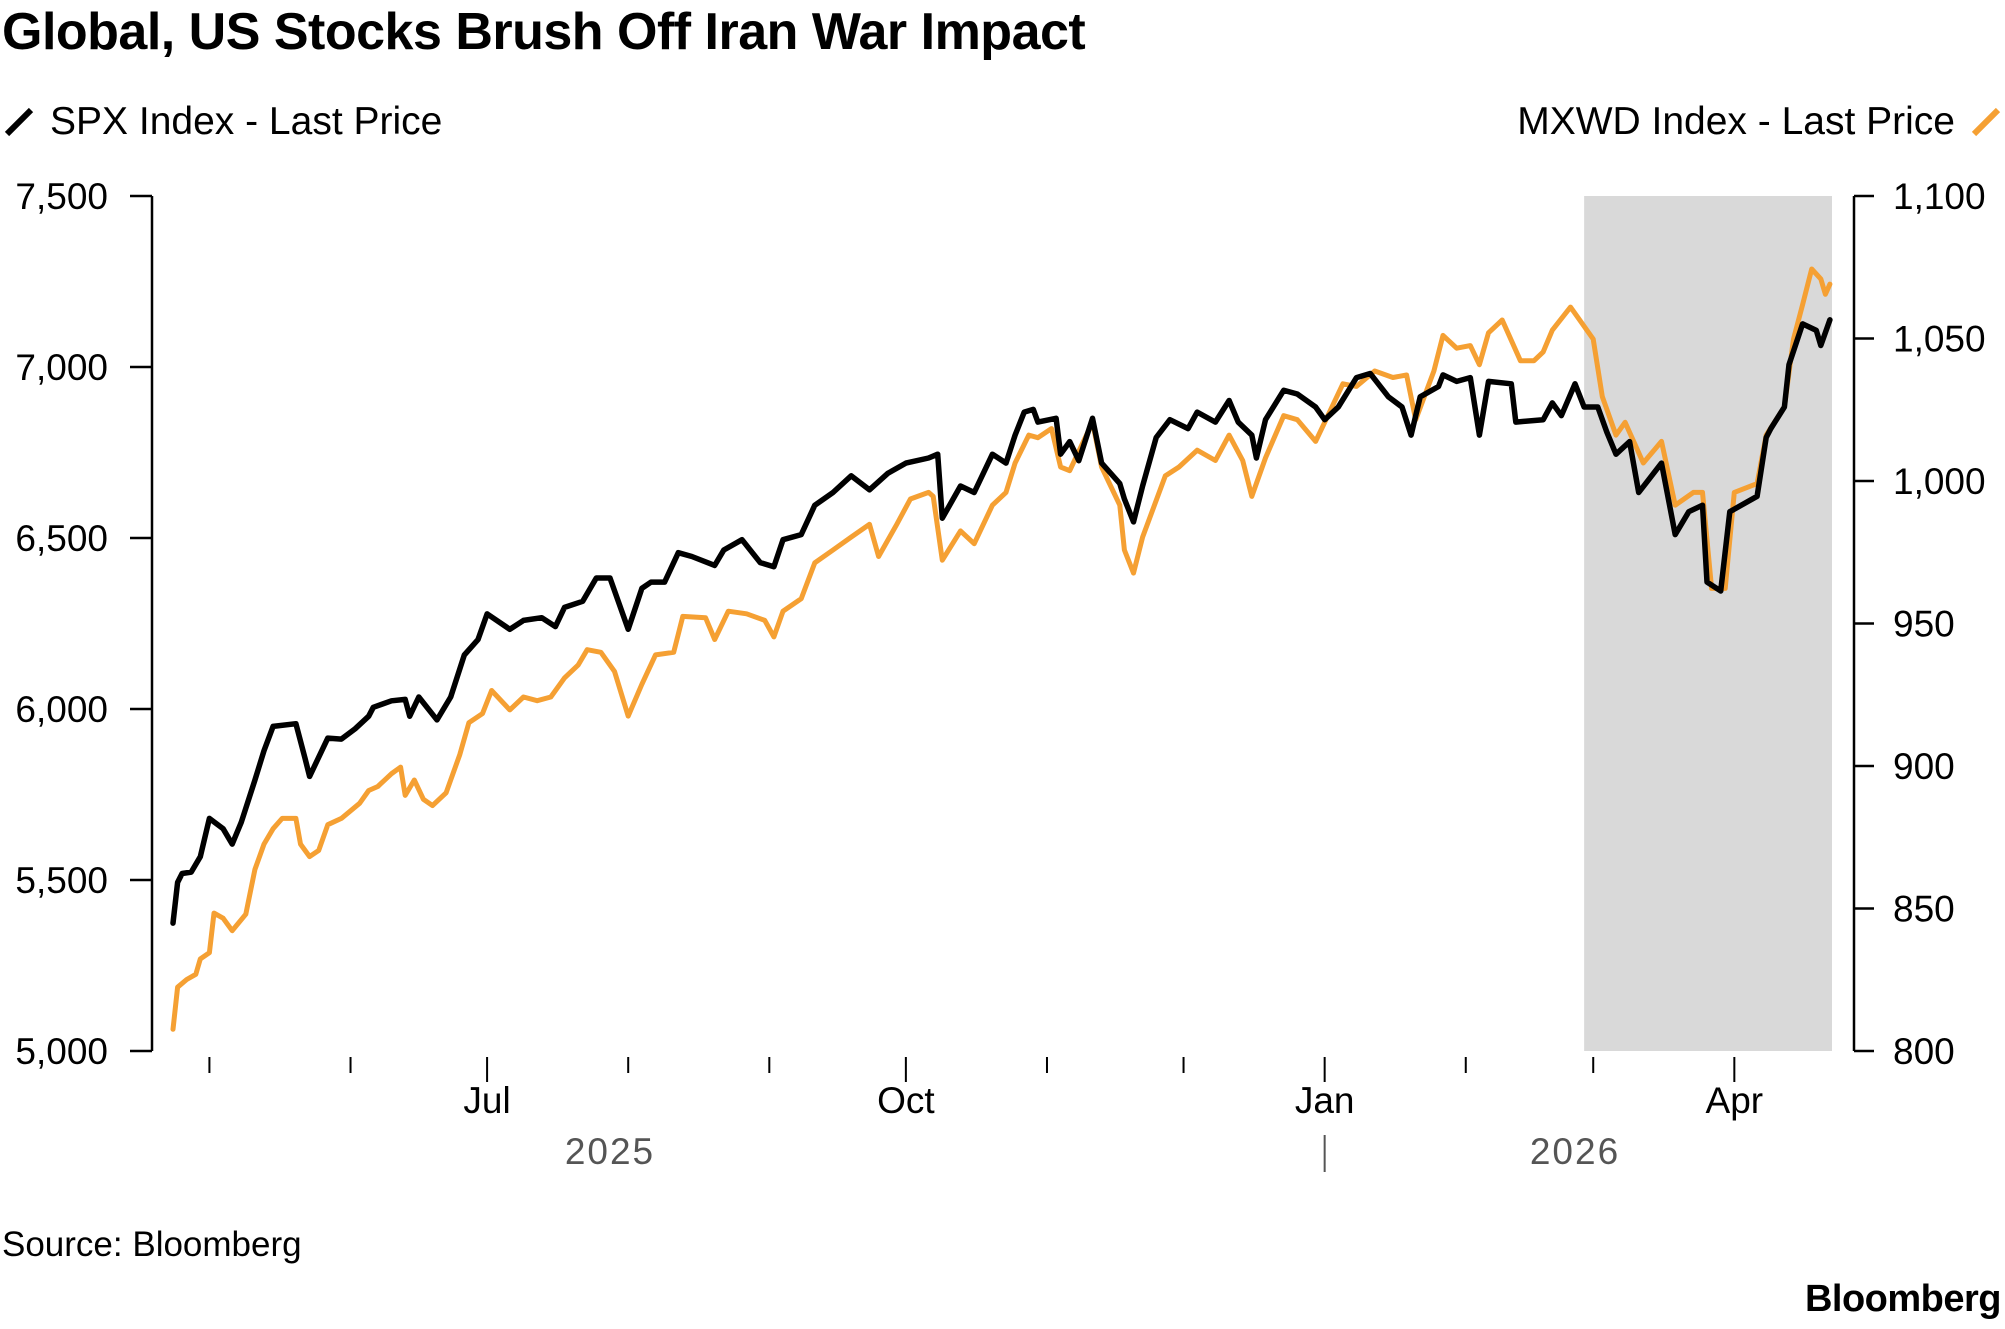  Describe the element at coordinates (61, 880) in the screenshot. I see `left-axis-tick-label: 5,500` at that location.